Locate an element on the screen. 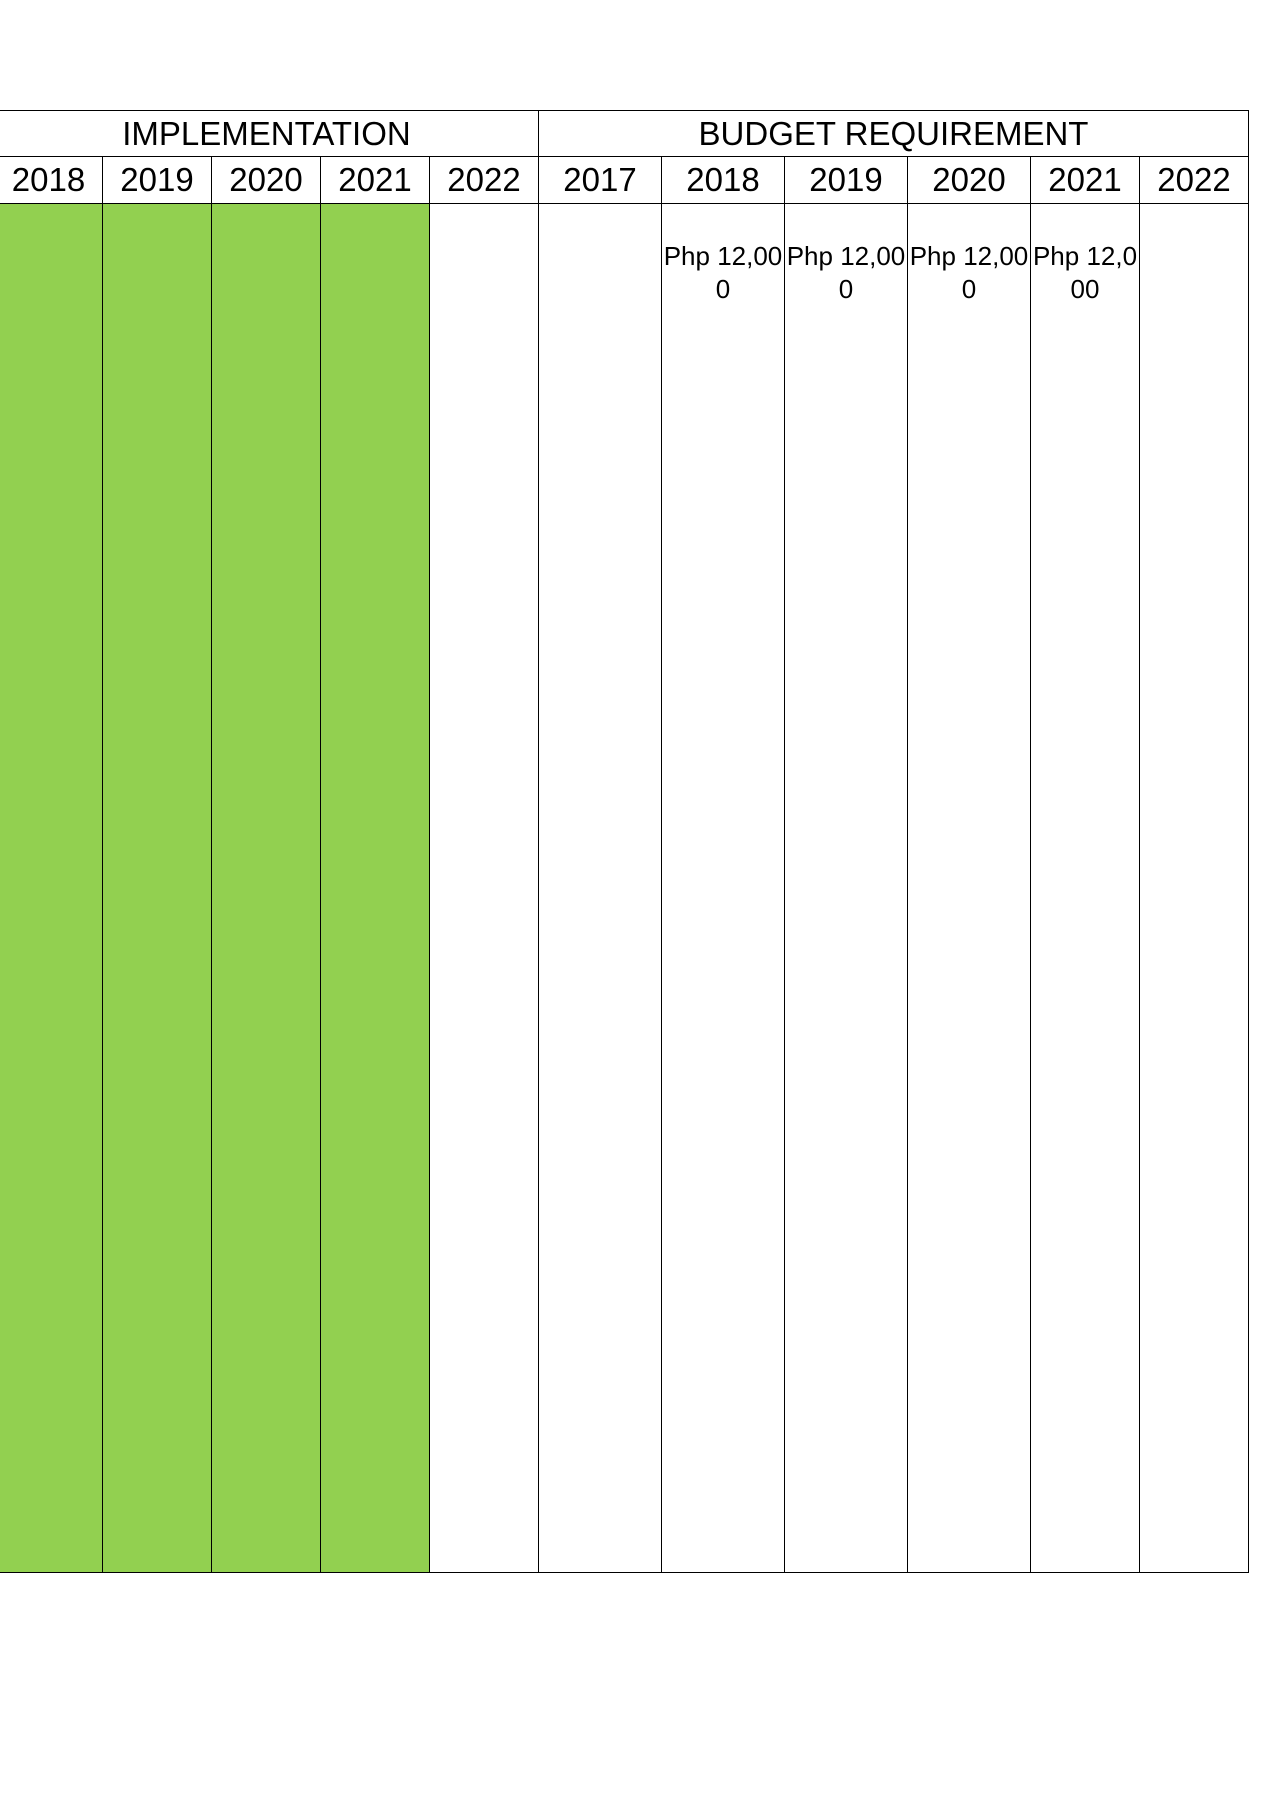  budget-amount-2018: Php 12,000 is located at coordinates (723, 272).